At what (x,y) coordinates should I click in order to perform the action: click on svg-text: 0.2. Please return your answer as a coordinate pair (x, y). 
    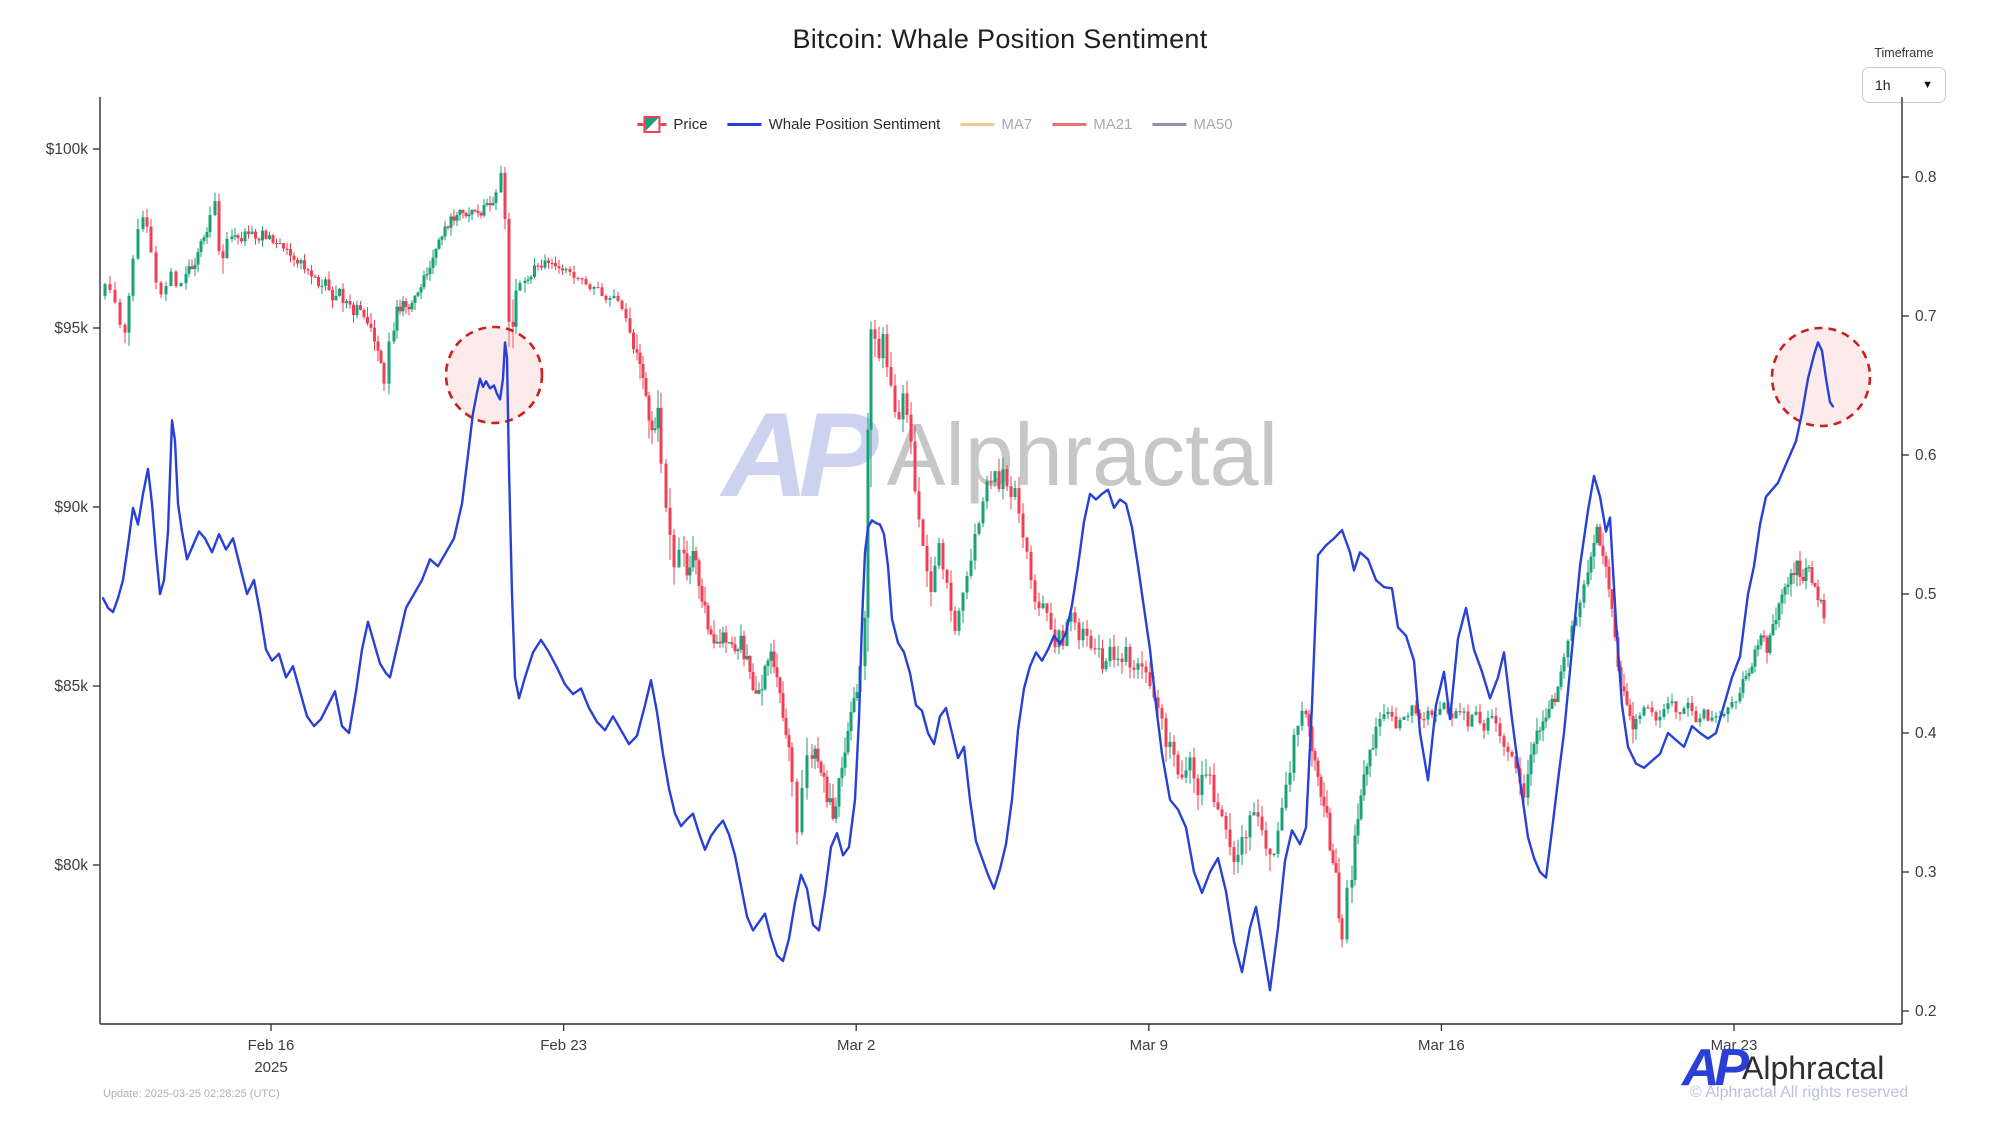
    Looking at the image, I should click on (1926, 1011).